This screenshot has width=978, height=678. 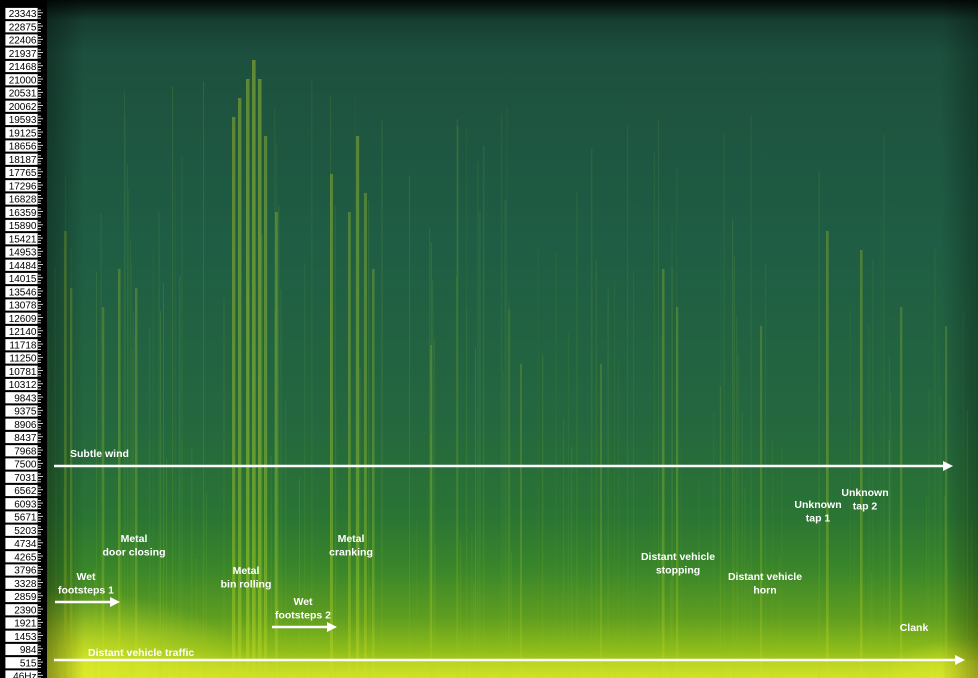 What do you see at coordinates (504, 460) in the screenshot?
I see `annotation-subtle-wind: Subtle wind` at bounding box center [504, 460].